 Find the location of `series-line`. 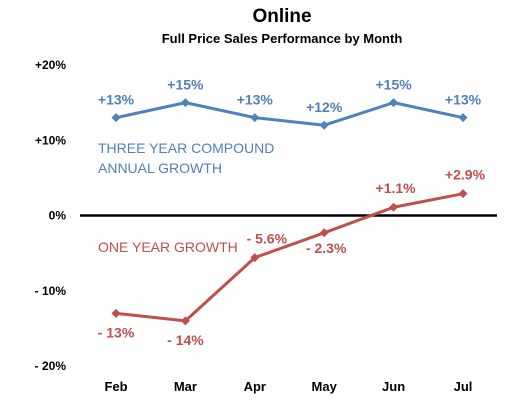

series-line is located at coordinates (289, 114).